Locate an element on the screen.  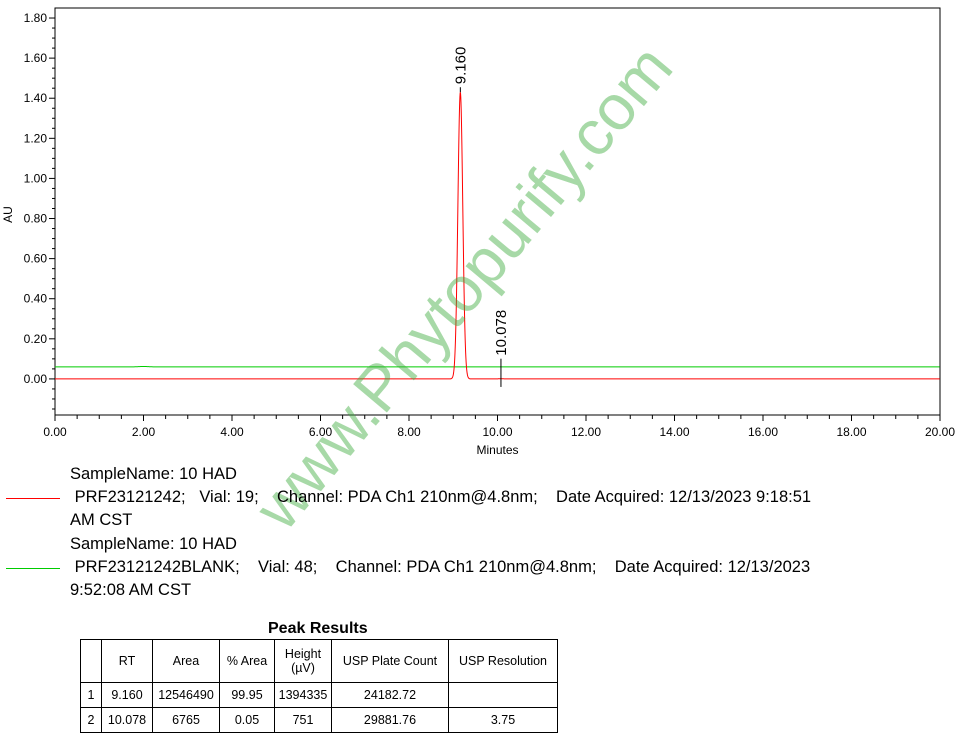
cell: 751 is located at coordinates (303, 720).